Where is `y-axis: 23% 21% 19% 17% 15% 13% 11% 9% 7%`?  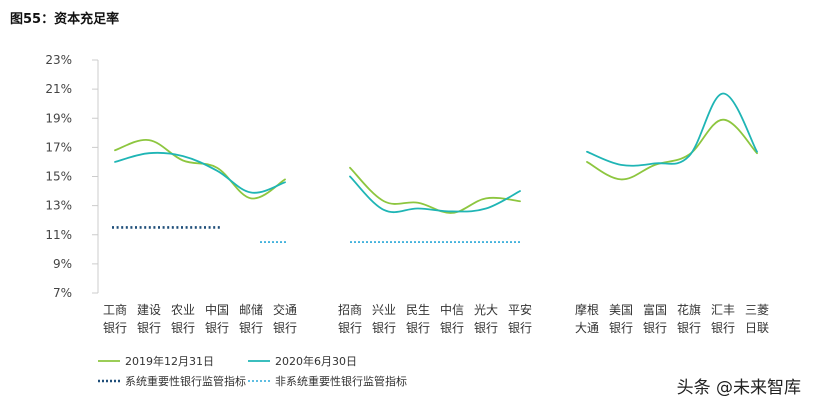 y-axis: 23% 21% 19% 17% 15% 13% 11% 9% 7% is located at coordinates (72, 176).